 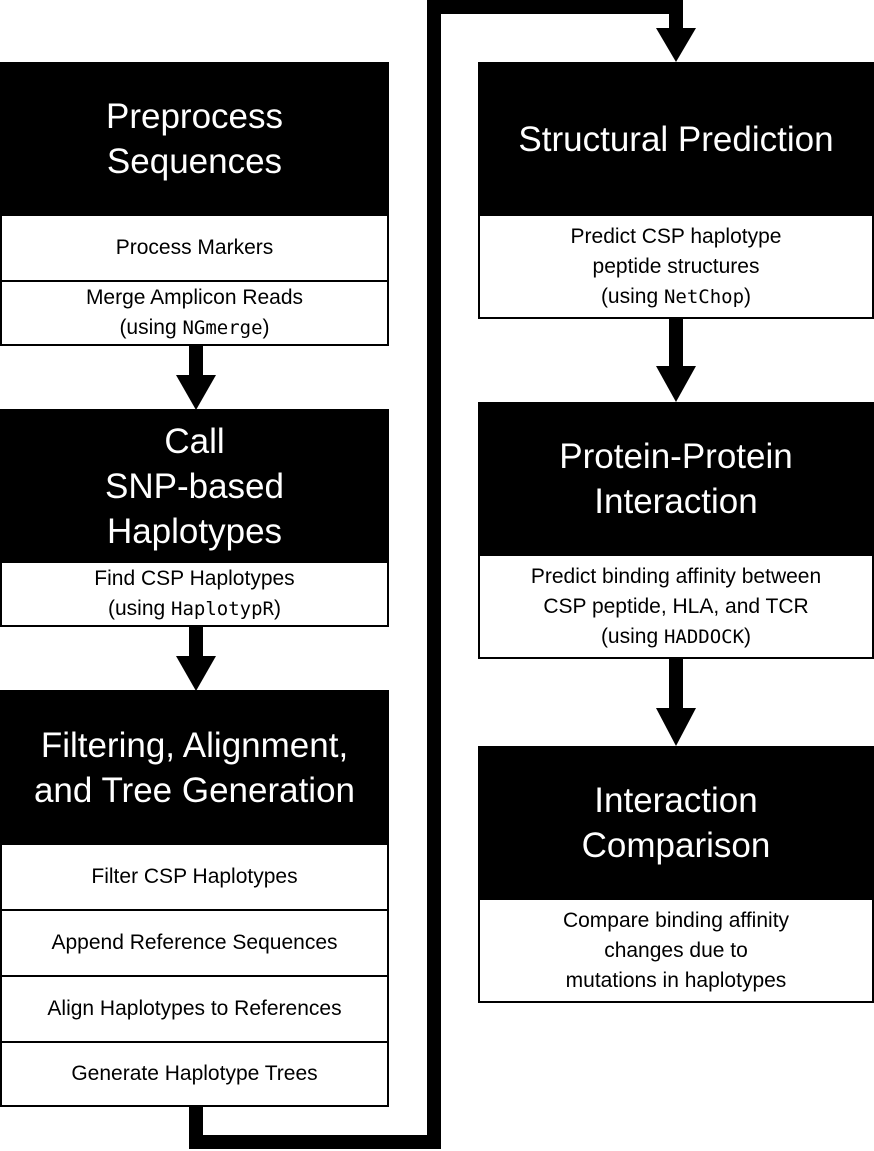 I want to click on arrow-head-to-comparison, so click(x=676, y=727).